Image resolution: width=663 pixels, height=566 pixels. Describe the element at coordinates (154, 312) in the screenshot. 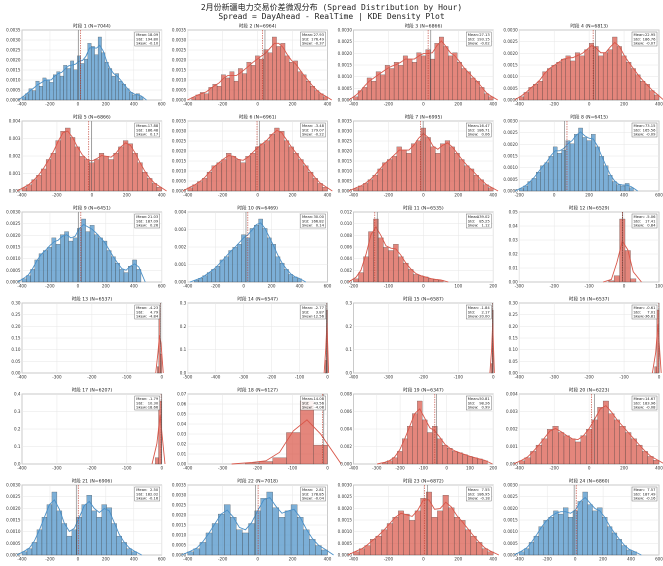

I see `stats-value: 4.79` at that location.